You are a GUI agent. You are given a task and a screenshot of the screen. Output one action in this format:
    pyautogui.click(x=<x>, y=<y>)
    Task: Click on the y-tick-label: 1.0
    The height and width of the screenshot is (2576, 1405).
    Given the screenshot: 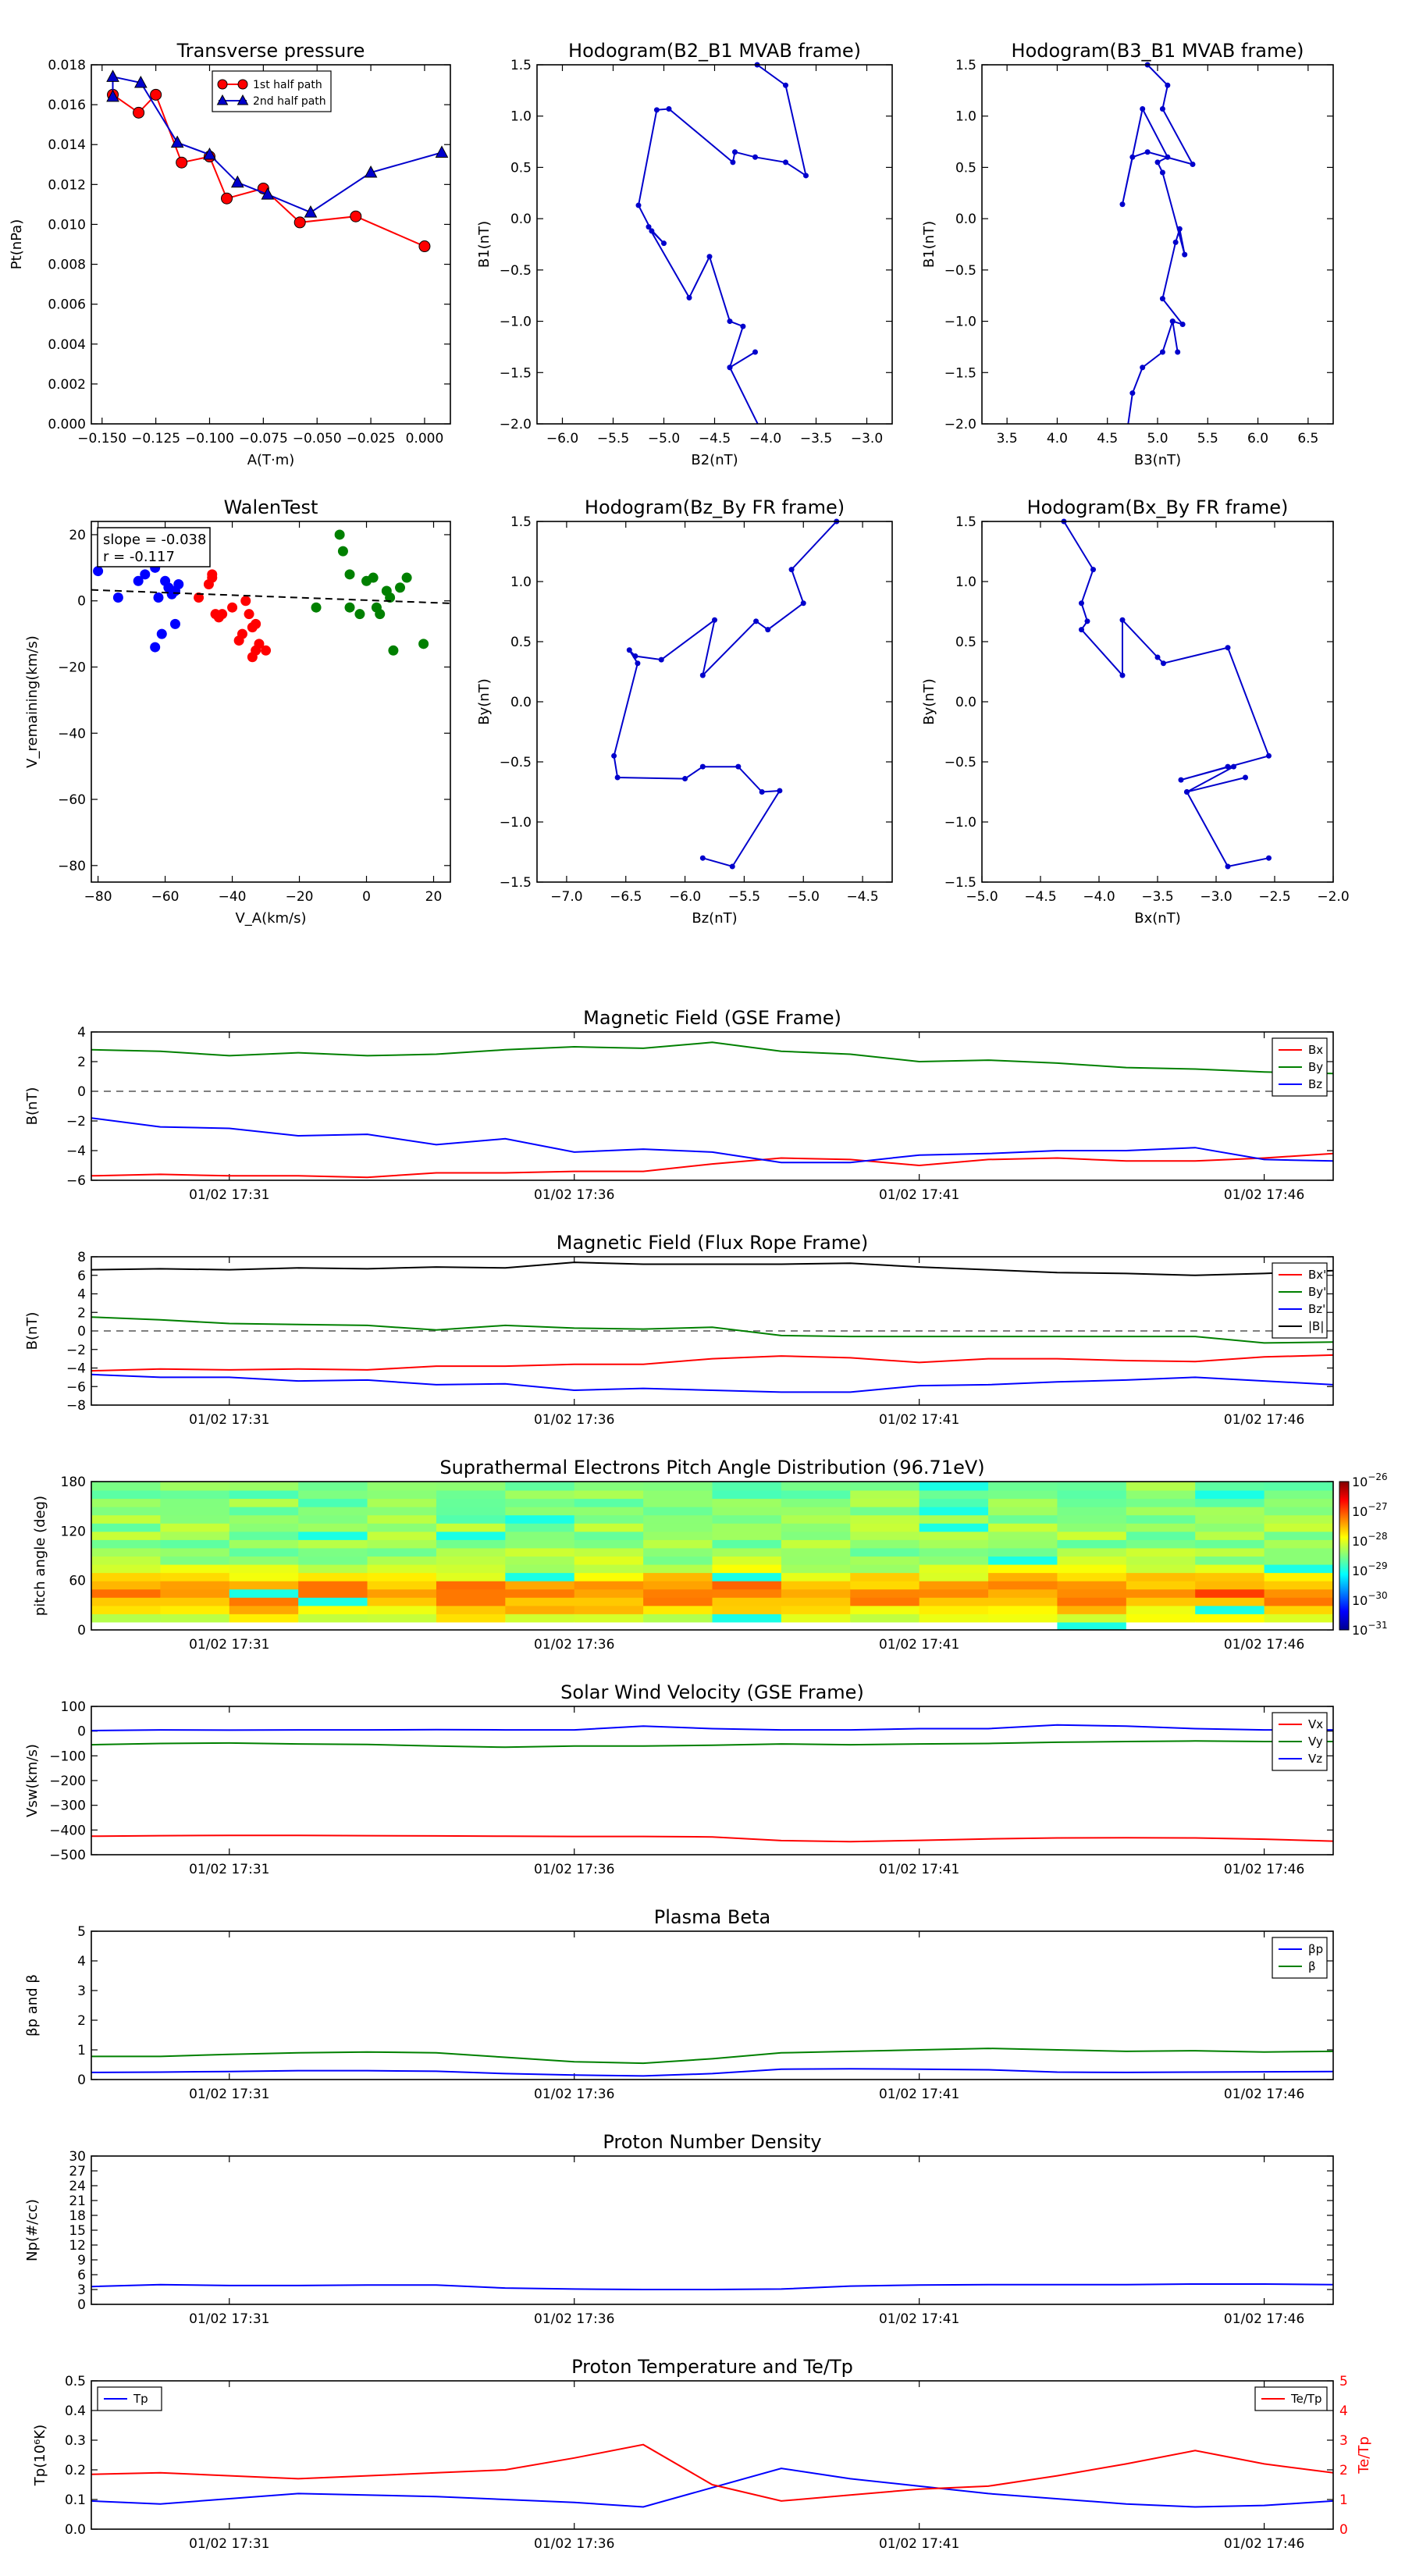 What is the action you would take?
    pyautogui.click(x=965, y=117)
    